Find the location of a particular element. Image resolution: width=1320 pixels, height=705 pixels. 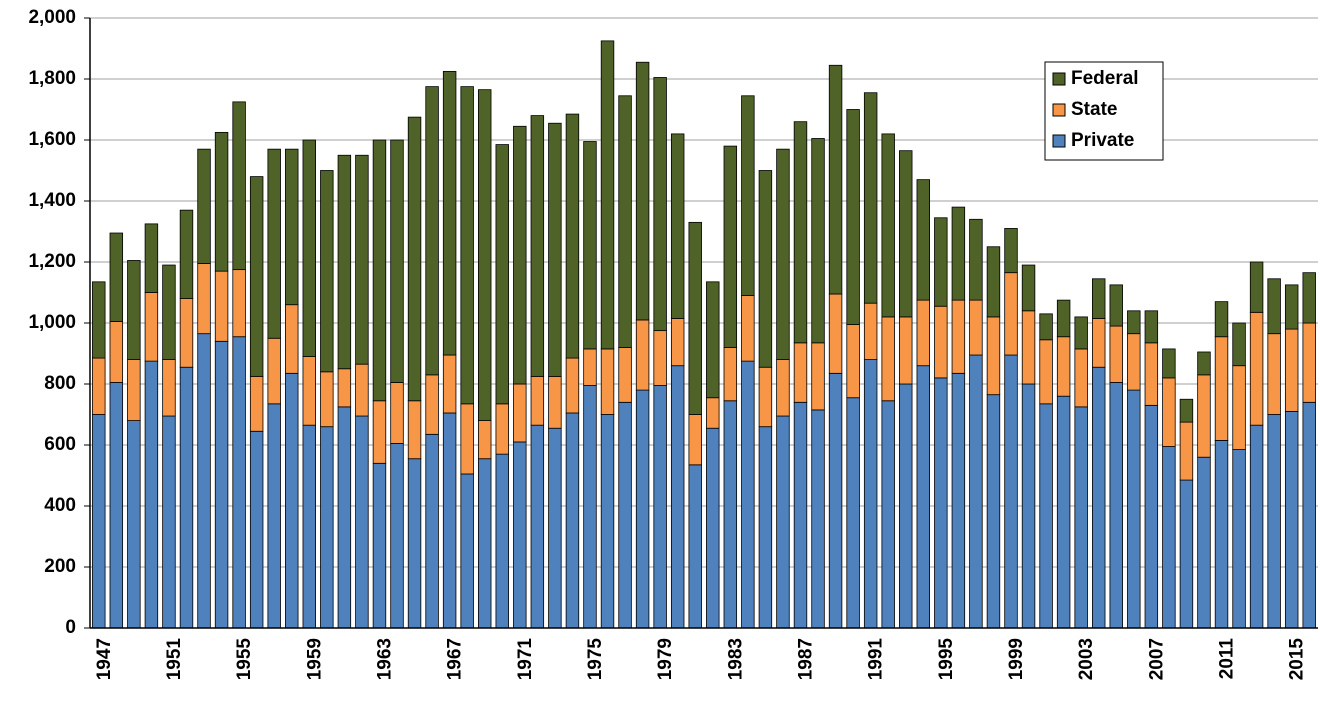

y-tick-label: 1,600 is located at coordinates (52, 139).